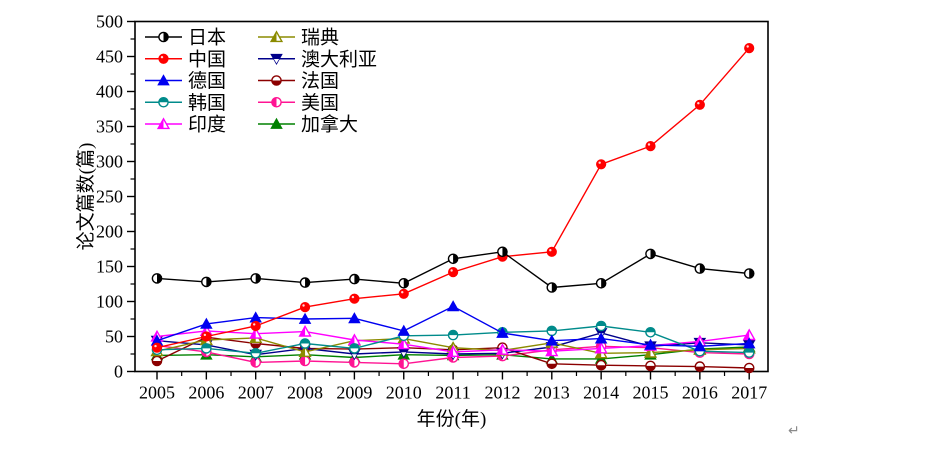  I want to click on india-marker-icon, so click(163, 123).